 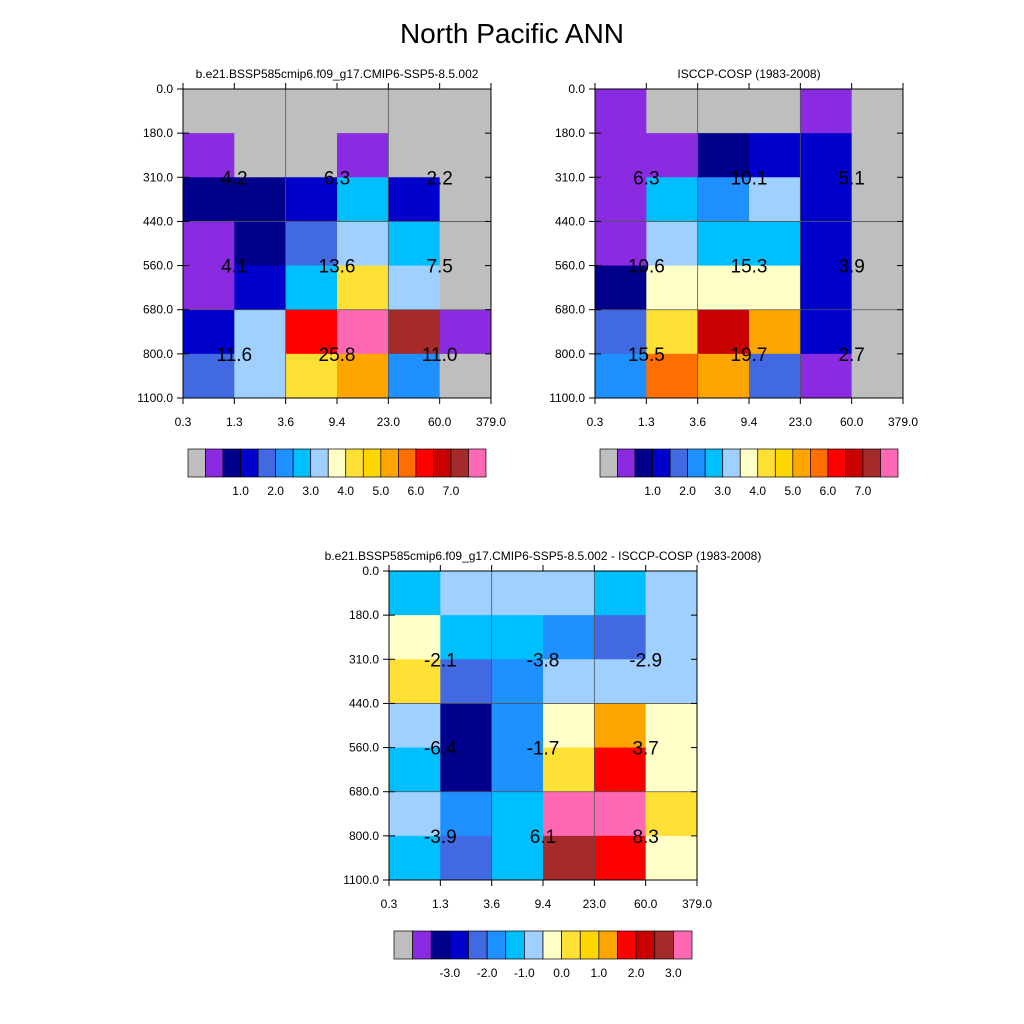 What do you see at coordinates (440, 660) in the screenshot?
I see `cell-value-label: -2.1` at bounding box center [440, 660].